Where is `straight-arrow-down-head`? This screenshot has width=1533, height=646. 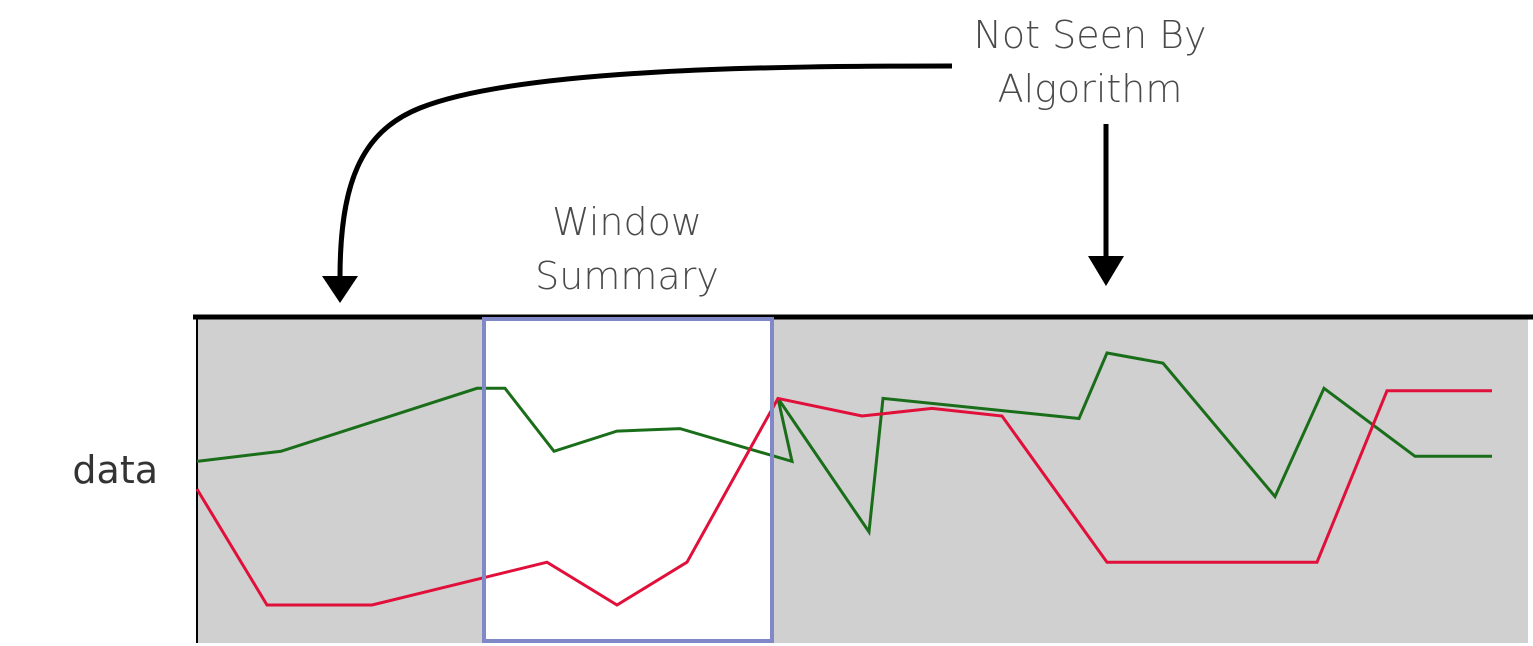 straight-arrow-down-head is located at coordinates (1106, 271).